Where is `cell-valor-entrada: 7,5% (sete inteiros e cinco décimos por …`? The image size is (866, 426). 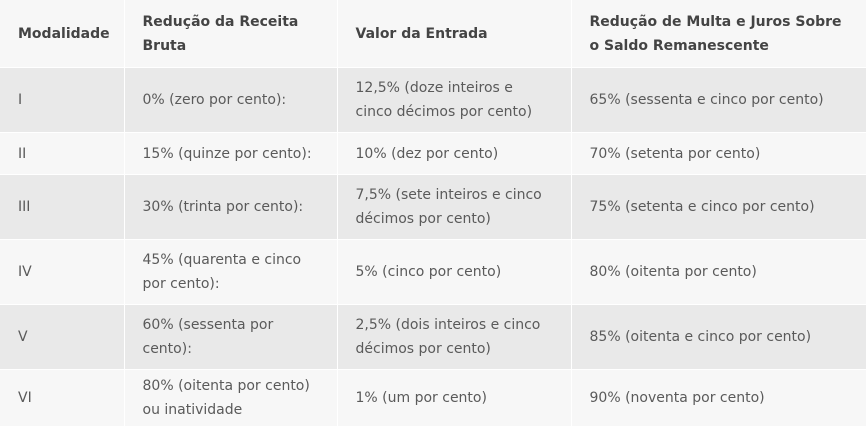
cell-valor-entrada: 7,5% (sete inteiros e cinco décimos por … is located at coordinates (454, 207).